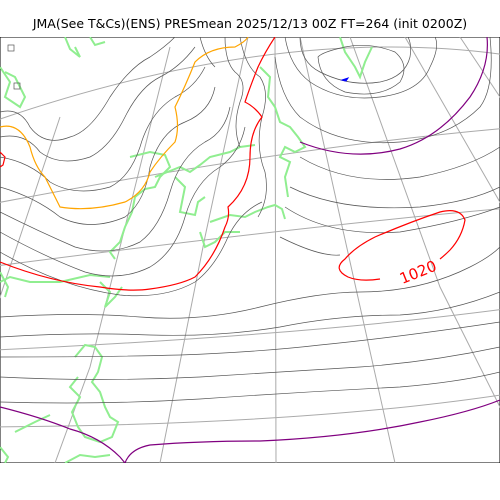 Image resolution: width=500 pixels, height=500 pixels. Describe the element at coordinates (3, 159) in the screenshot. I see `isobar-1020-edge` at that location.